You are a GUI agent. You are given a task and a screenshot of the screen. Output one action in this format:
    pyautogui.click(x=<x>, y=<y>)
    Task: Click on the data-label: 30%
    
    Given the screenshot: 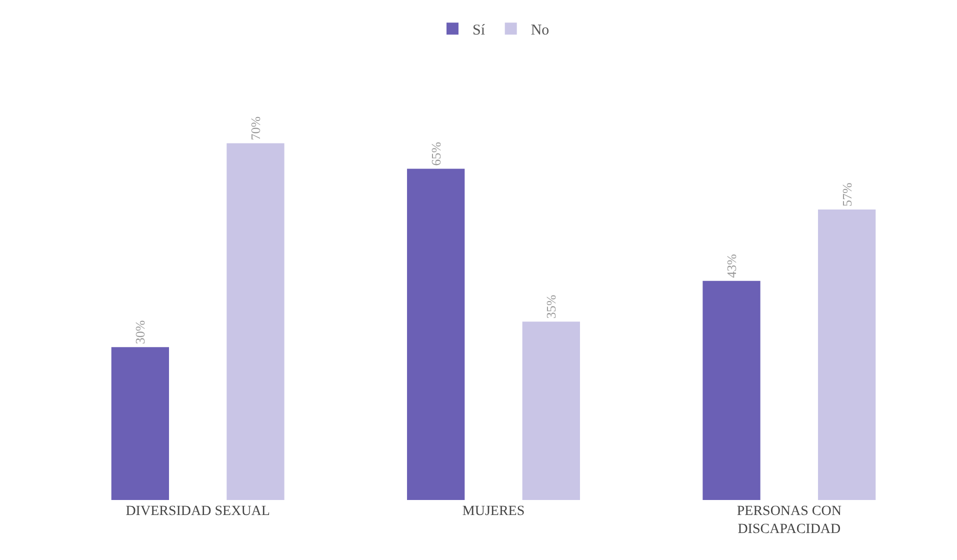 What is the action you would take?
    pyautogui.click(x=140, y=332)
    